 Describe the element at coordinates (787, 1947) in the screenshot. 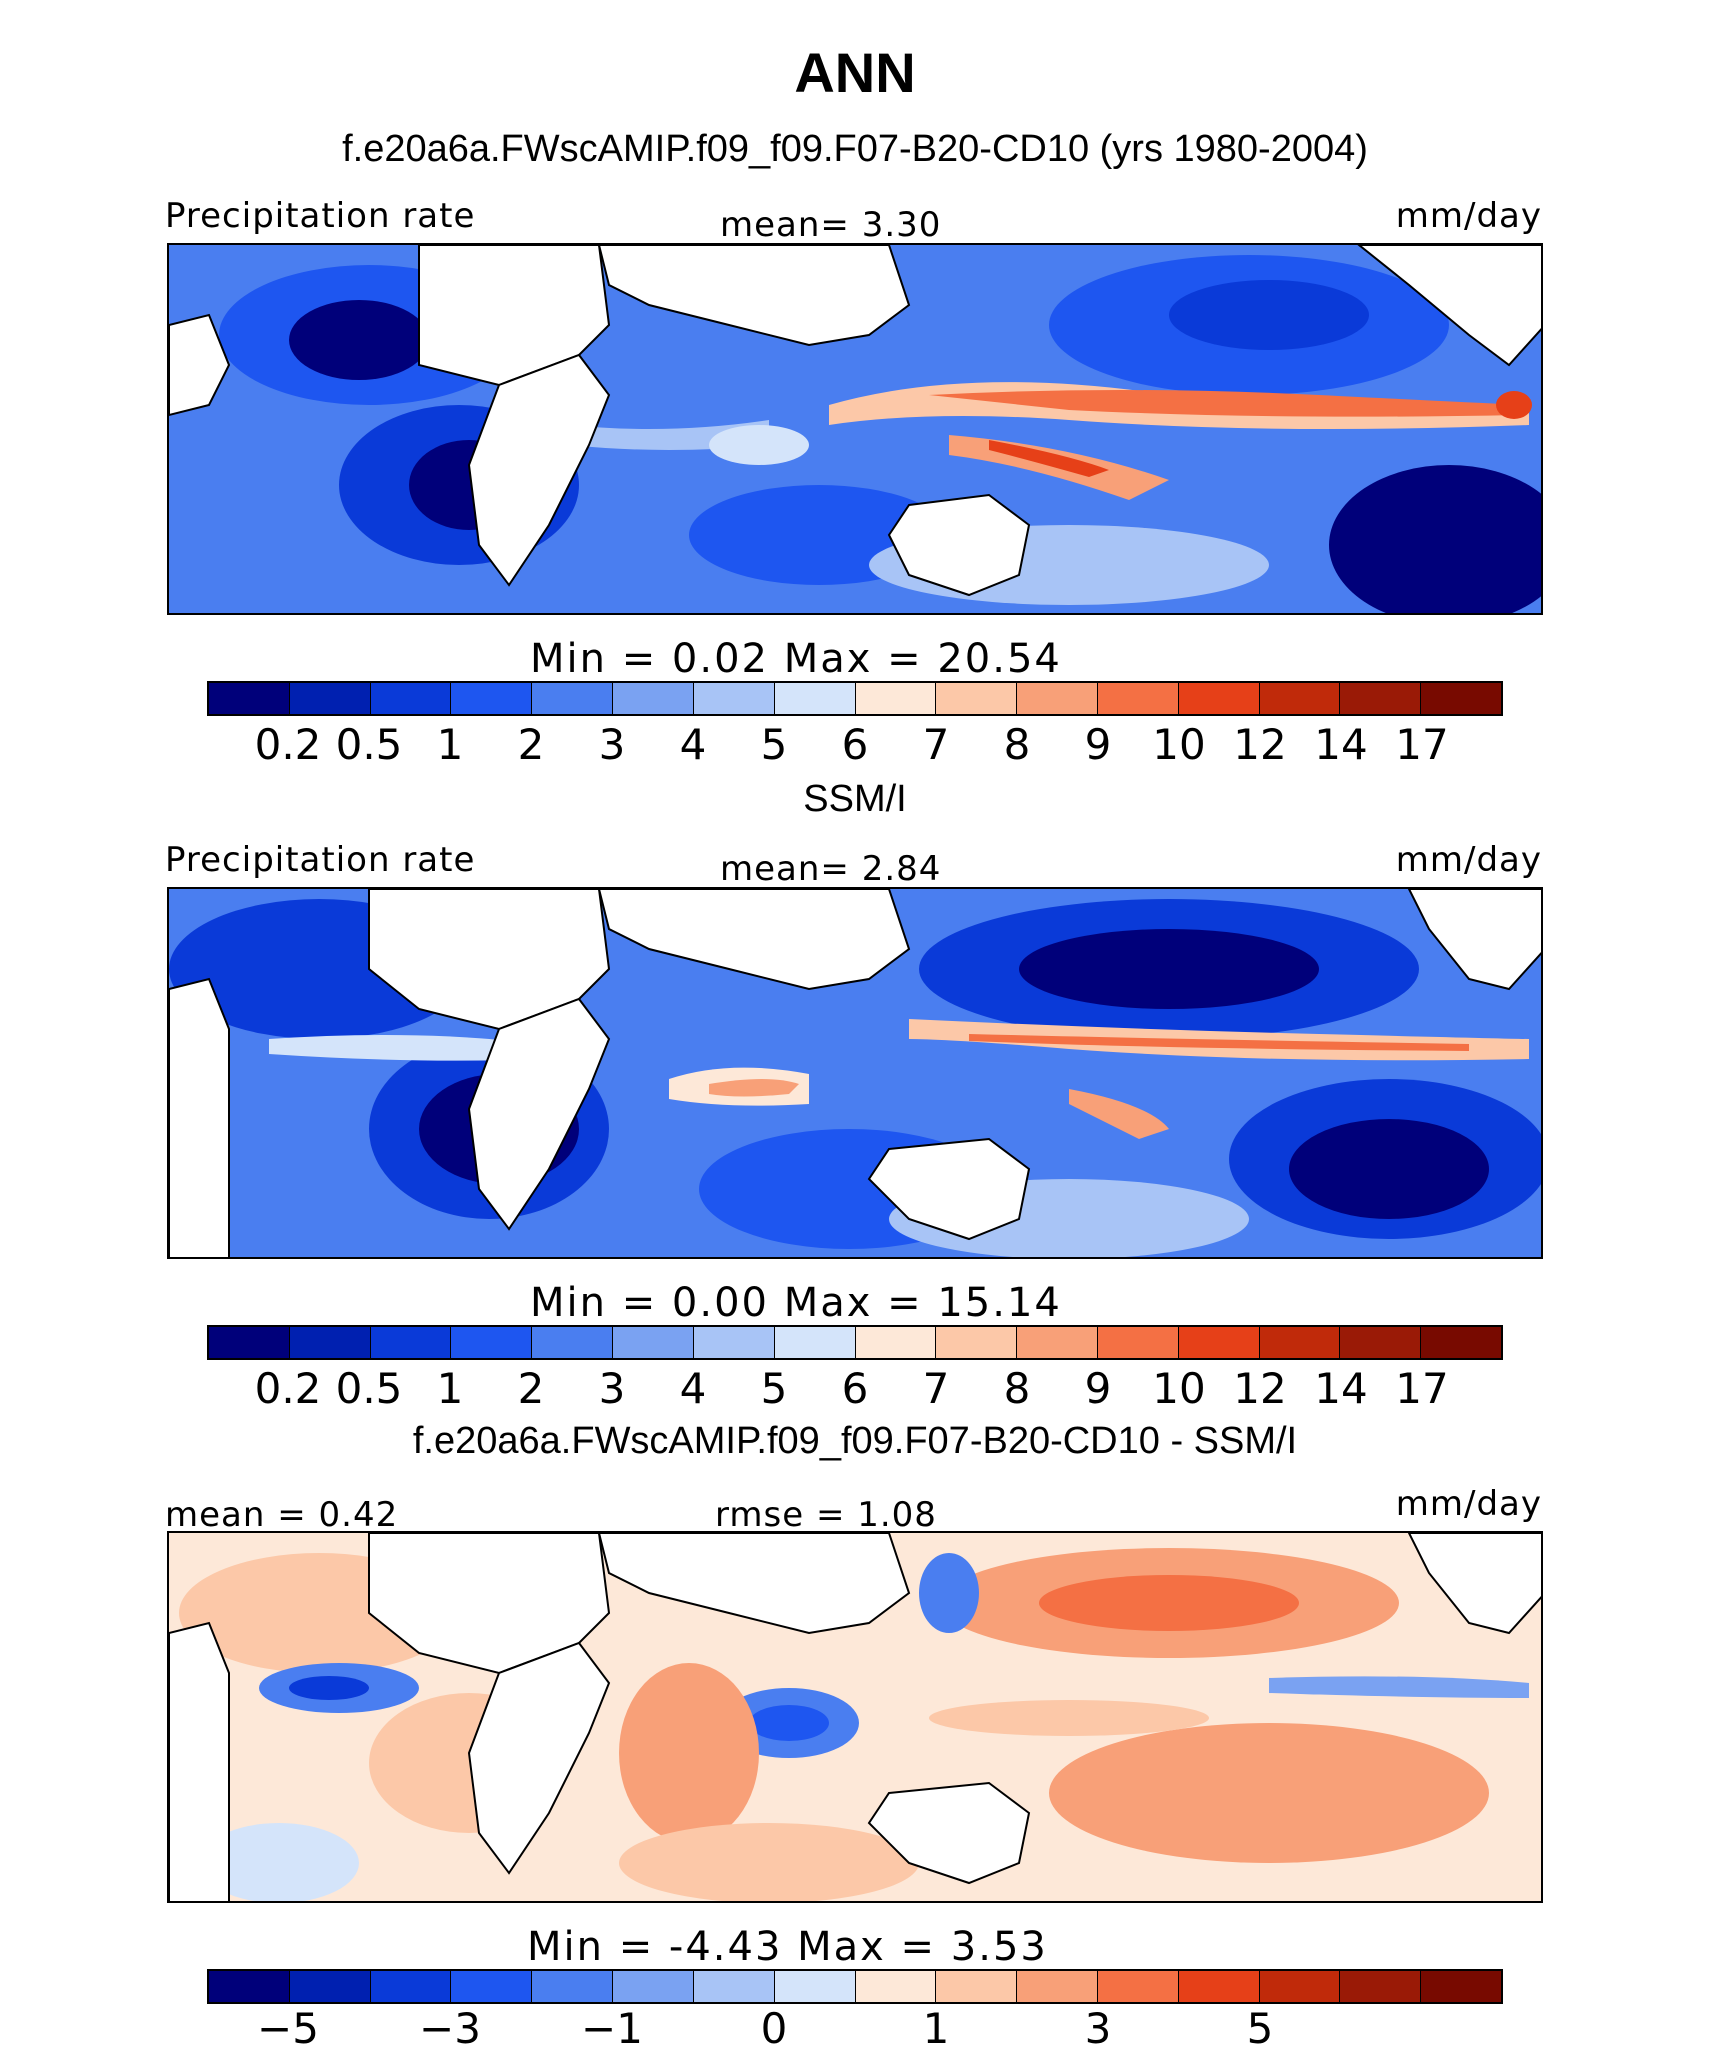

I see `panel-3-min-max: Min = -4.43 Max = 3.53` at that location.